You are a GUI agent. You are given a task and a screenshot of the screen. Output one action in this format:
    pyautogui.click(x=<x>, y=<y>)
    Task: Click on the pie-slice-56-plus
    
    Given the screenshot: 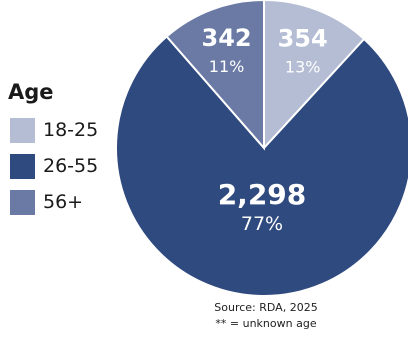 What is the action you would take?
    pyautogui.click(x=215, y=75)
    